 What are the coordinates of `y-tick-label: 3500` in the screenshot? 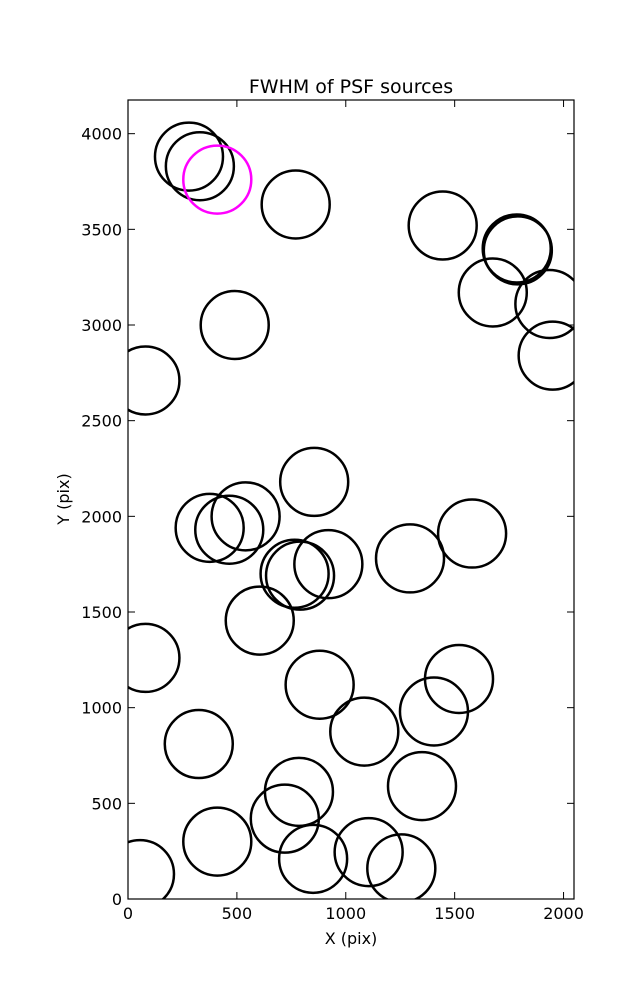 It's located at (101, 229).